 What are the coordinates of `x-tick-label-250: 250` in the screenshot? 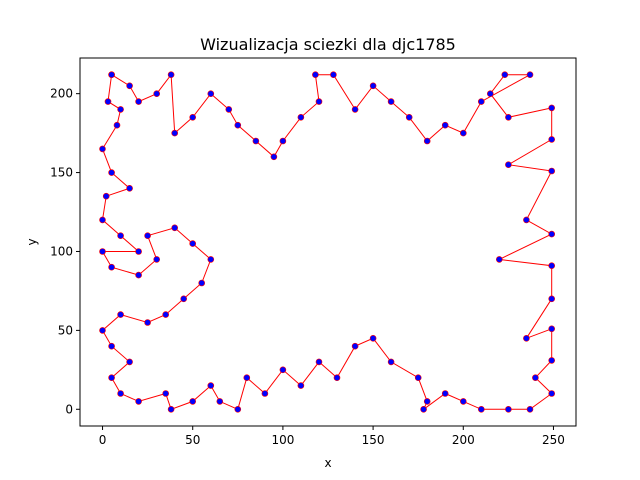 It's located at (553, 440).